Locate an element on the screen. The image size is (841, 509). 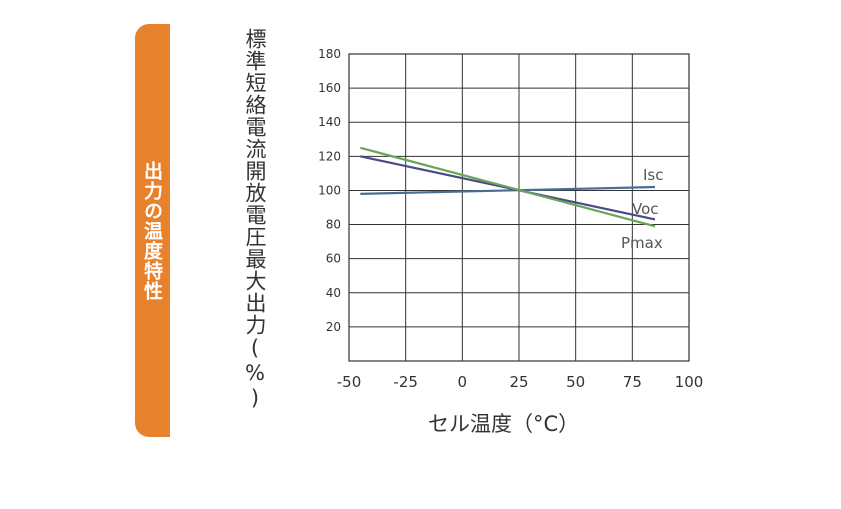
x-tick-label: 100 is located at coordinates (689, 382).